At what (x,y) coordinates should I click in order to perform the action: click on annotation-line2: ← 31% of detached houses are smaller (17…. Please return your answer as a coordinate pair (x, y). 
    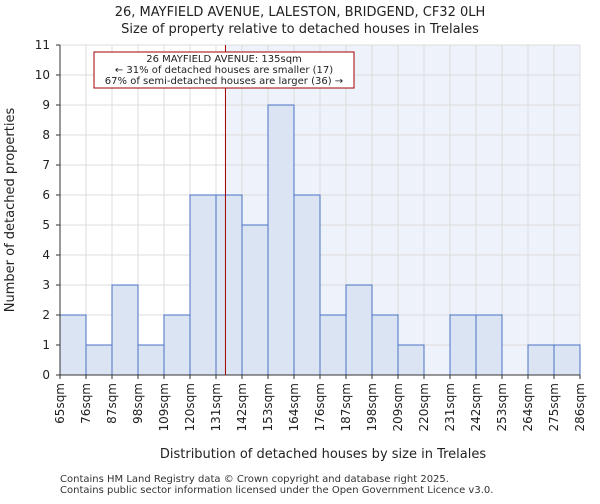
    Looking at the image, I should click on (224, 70).